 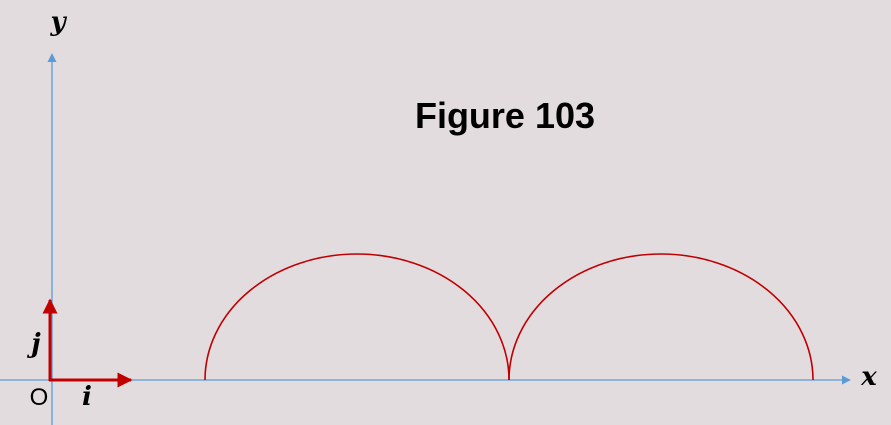 What do you see at coordinates (505, 115) in the screenshot?
I see `figure-title: Figure 103` at bounding box center [505, 115].